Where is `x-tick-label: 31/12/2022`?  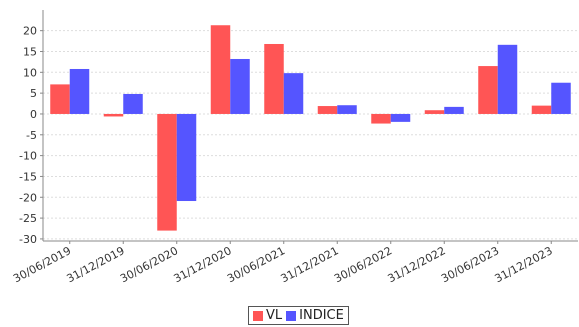
x-tick-label: 31/12/2022 is located at coordinates (417, 264).